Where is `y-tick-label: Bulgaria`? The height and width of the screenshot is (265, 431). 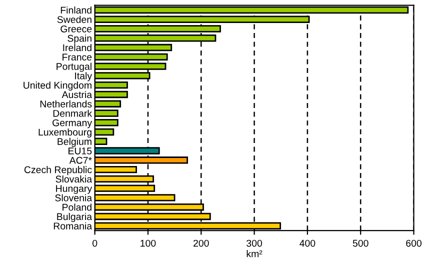
y-tick-label: Bulgaria is located at coordinates (74, 217).